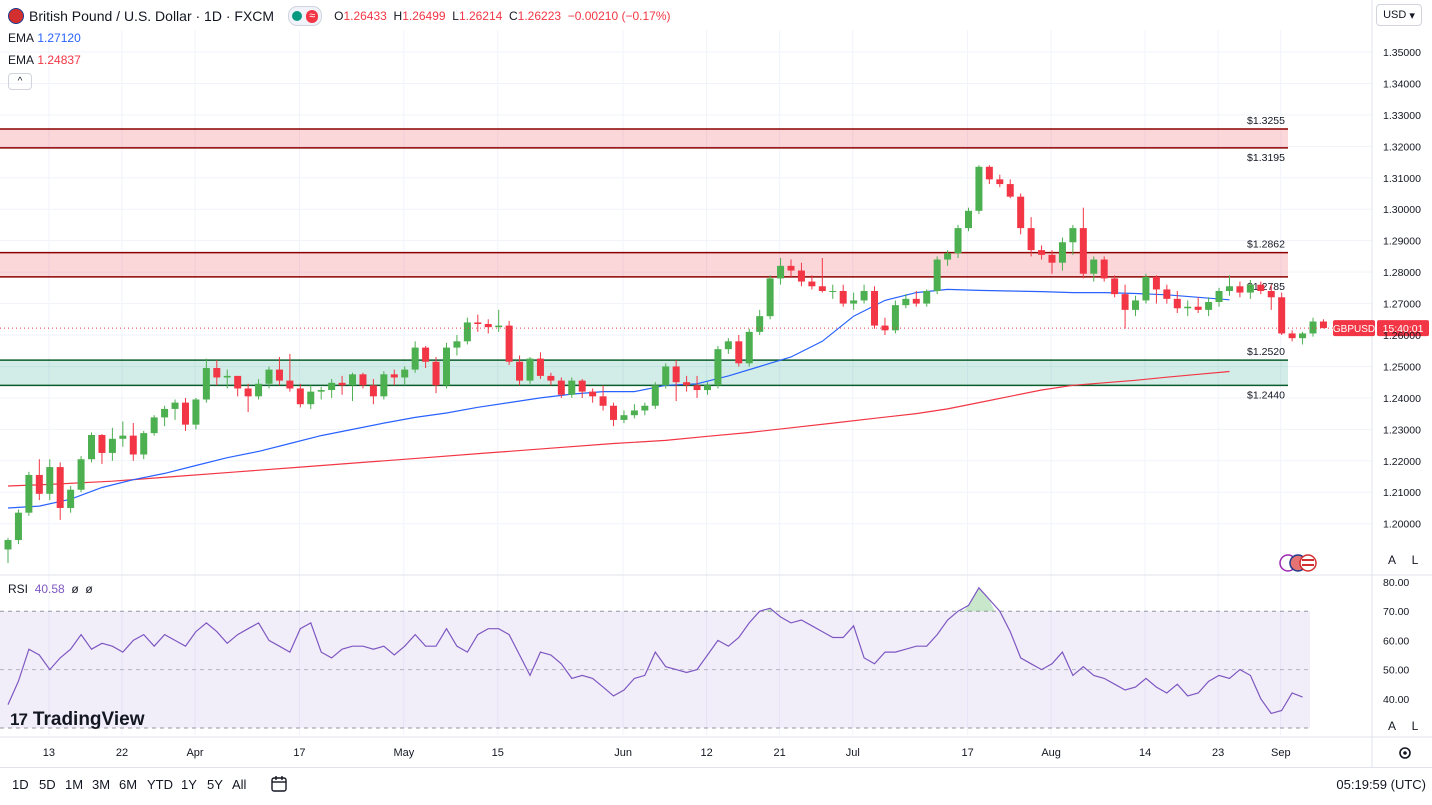  Describe the element at coordinates (101, 784) in the screenshot. I see `range-3m-button: 3M` at that location.